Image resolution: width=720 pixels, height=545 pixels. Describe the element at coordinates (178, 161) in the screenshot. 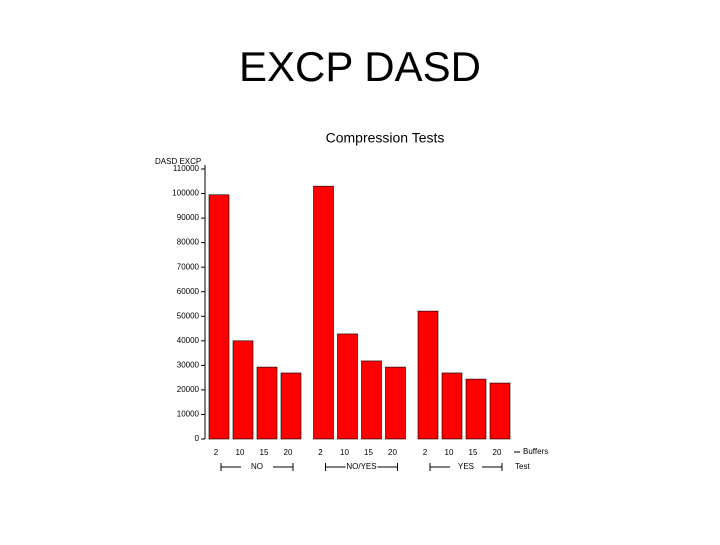

I see `y-axis-label: DASD EXCP` at that location.